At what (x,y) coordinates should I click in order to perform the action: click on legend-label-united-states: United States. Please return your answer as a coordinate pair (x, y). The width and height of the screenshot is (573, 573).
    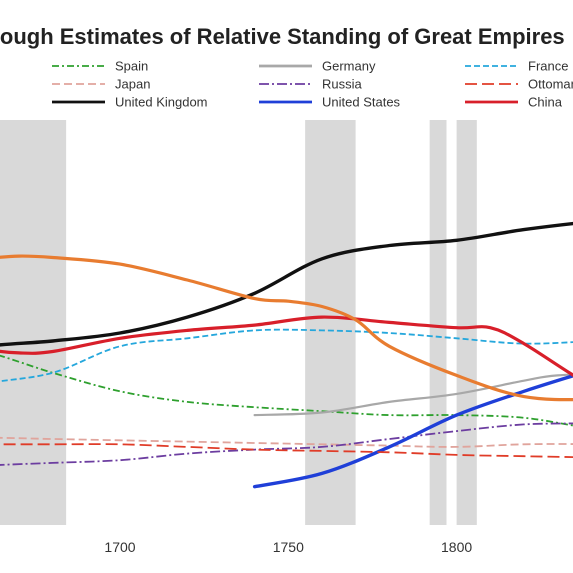
    Looking at the image, I should click on (361, 102).